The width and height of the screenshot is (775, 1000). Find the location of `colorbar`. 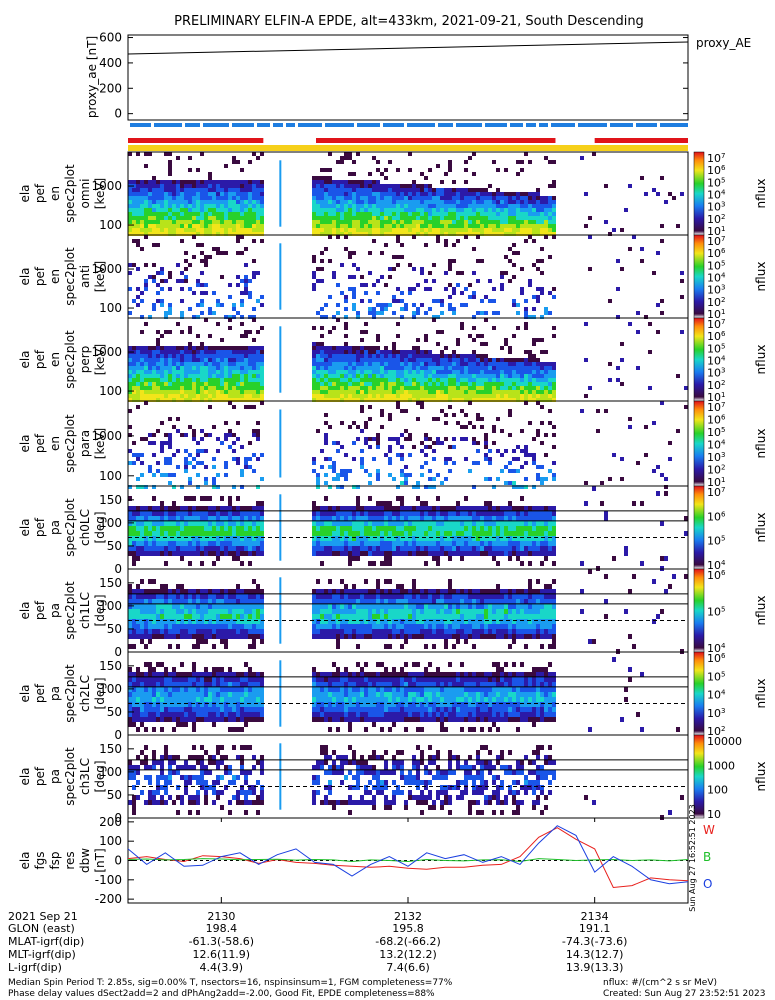

colorbar is located at coordinates (699, 527).